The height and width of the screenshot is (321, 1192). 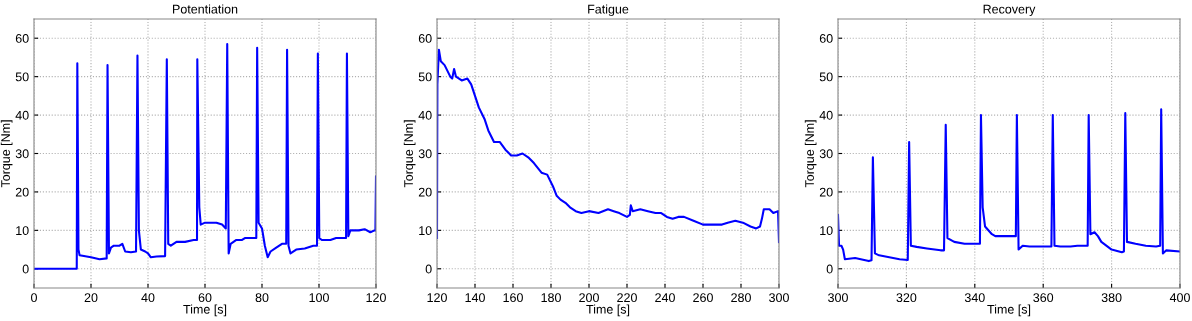 I want to click on x-tick-label: 140, so click(x=475, y=298).